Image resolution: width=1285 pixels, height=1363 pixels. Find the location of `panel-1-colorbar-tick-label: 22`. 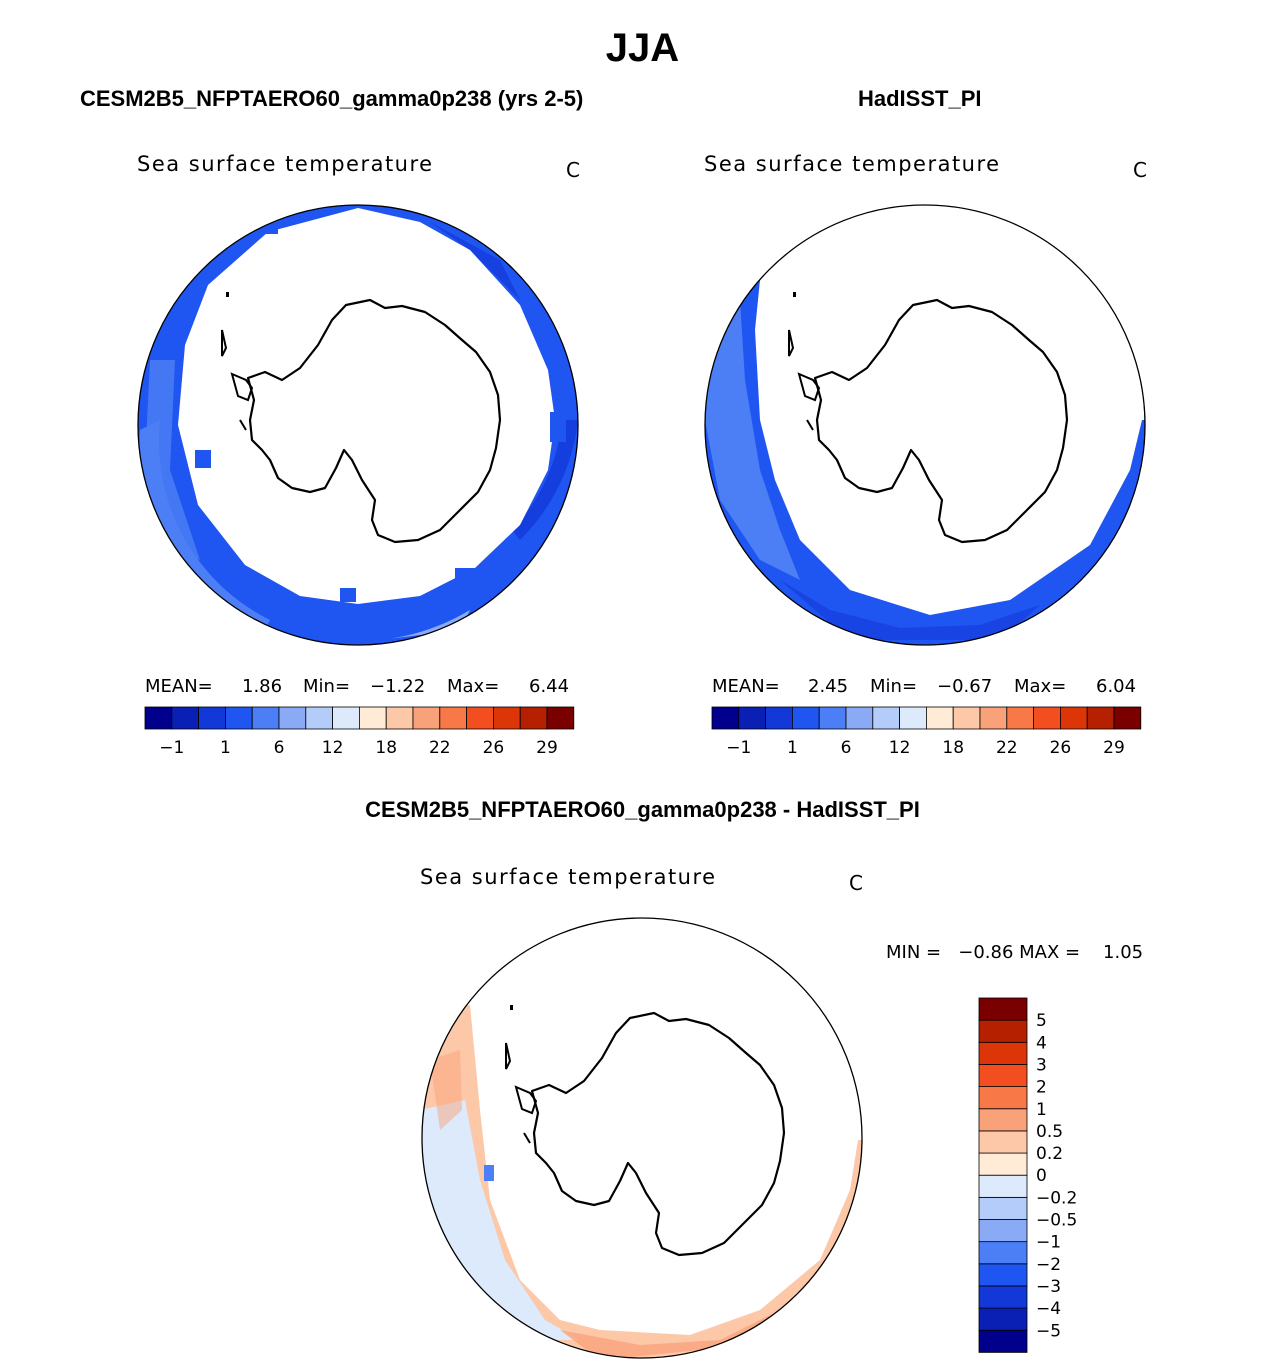

panel-1-colorbar-tick-label: 22 is located at coordinates (440, 748).